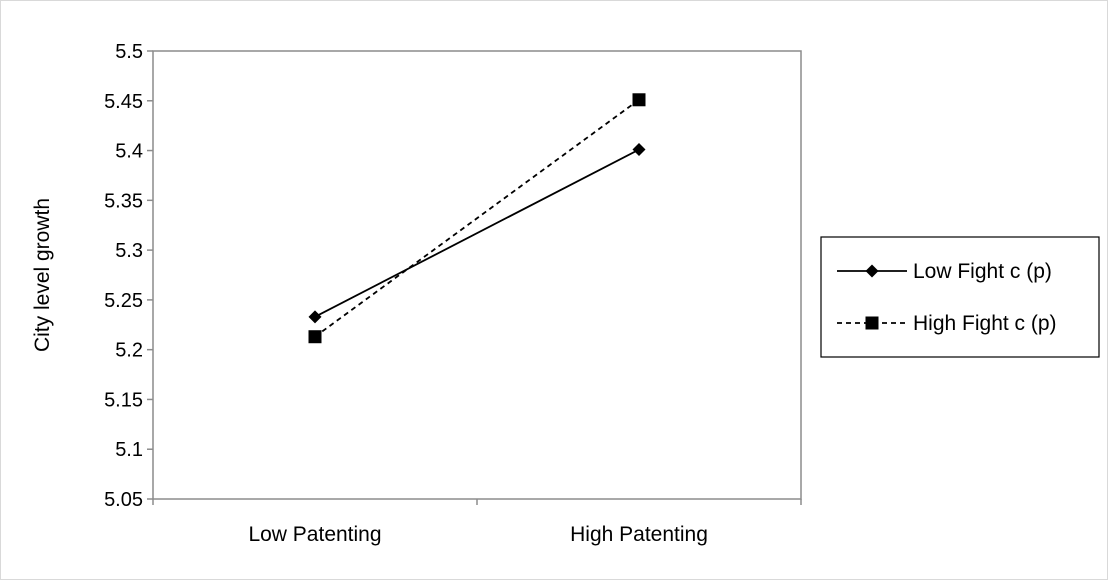 The height and width of the screenshot is (584, 1108). What do you see at coordinates (128, 276) in the screenshot?
I see `y-axis: 5.05 5.1 5.15 5.2 5.25 5.3 5.35 5.4 5.45 5.5` at bounding box center [128, 276].